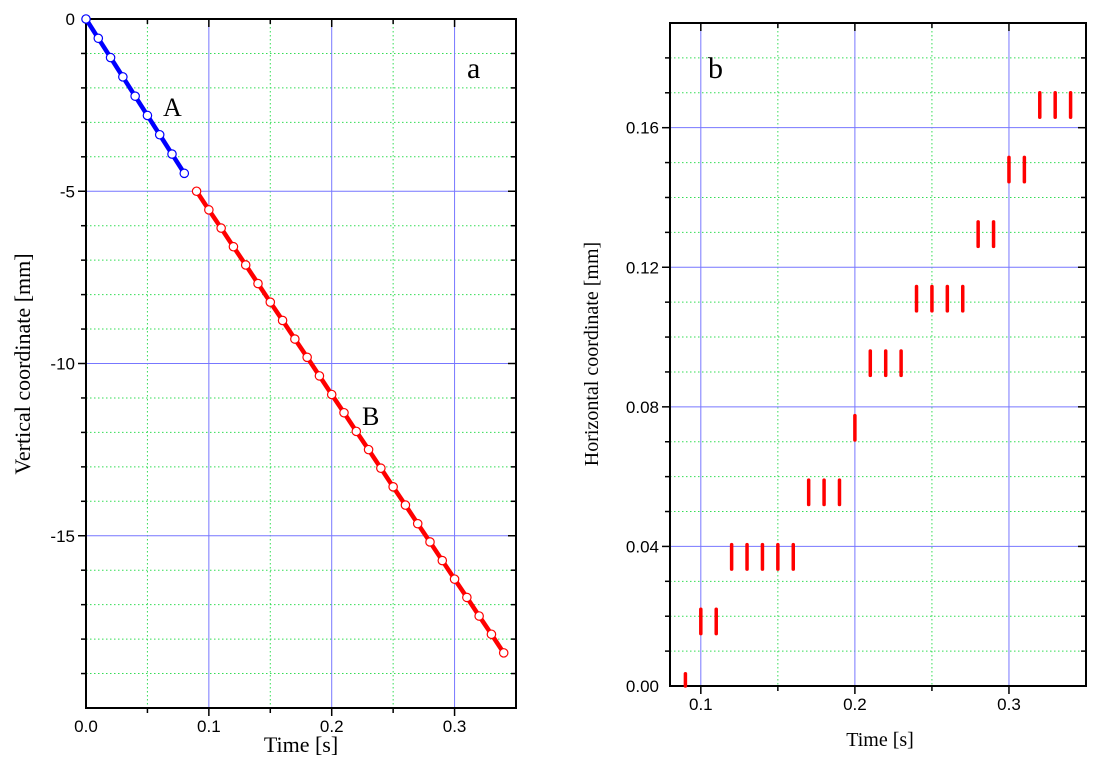 The image size is (1094, 757). I want to click on panel-a-ylabel: Vertical coordinate [mm], so click(22, 363).